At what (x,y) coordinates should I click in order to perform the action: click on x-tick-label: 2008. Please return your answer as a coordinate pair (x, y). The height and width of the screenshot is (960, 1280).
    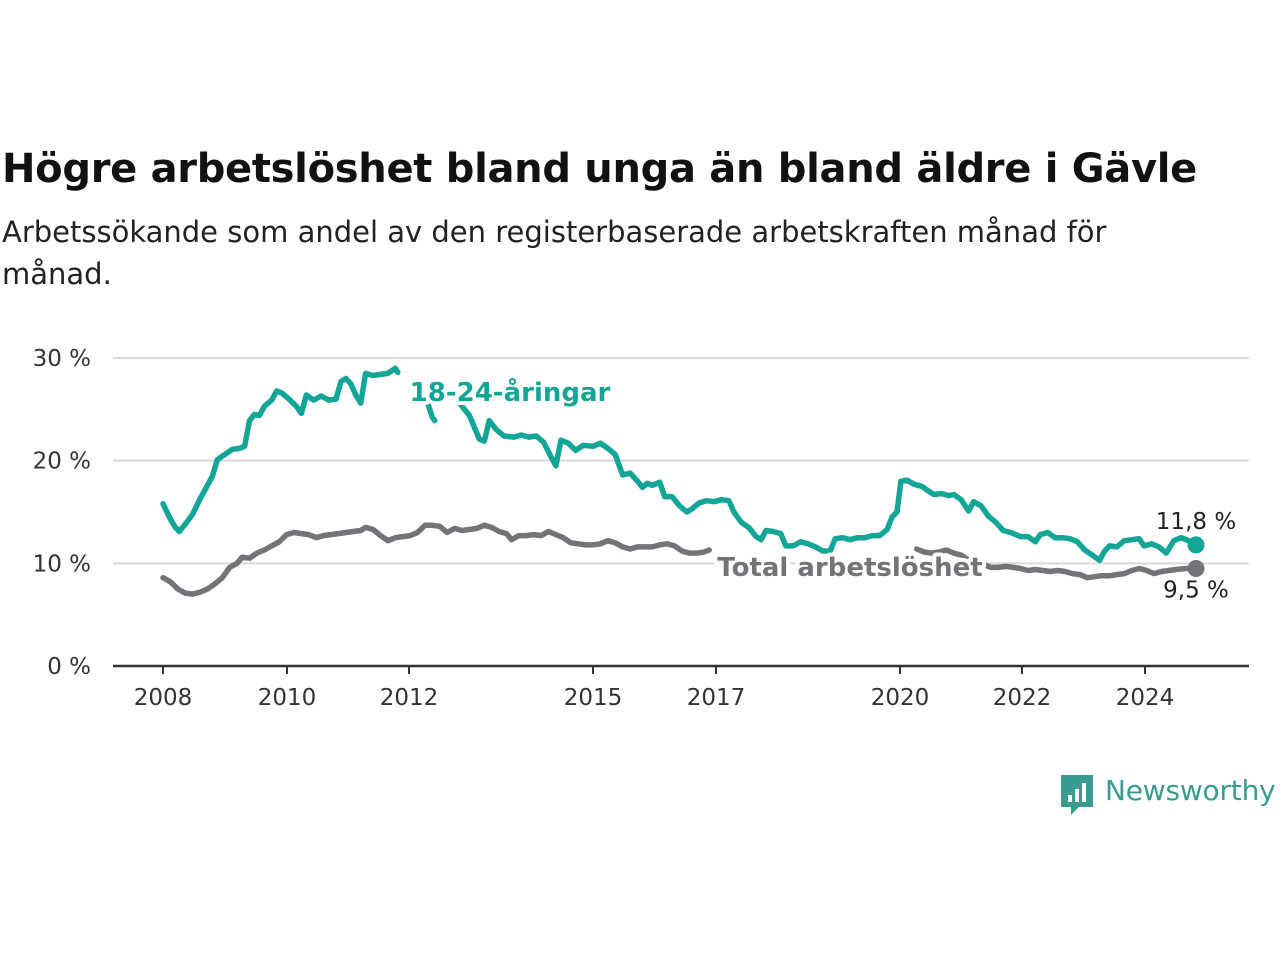
    Looking at the image, I should click on (163, 698).